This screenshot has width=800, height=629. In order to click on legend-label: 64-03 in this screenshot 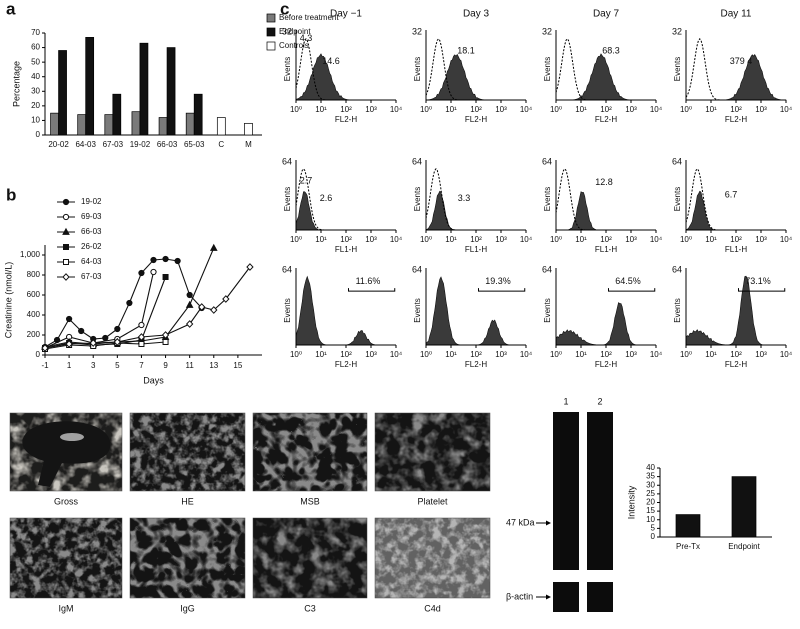, I will do `click(91, 261)`.